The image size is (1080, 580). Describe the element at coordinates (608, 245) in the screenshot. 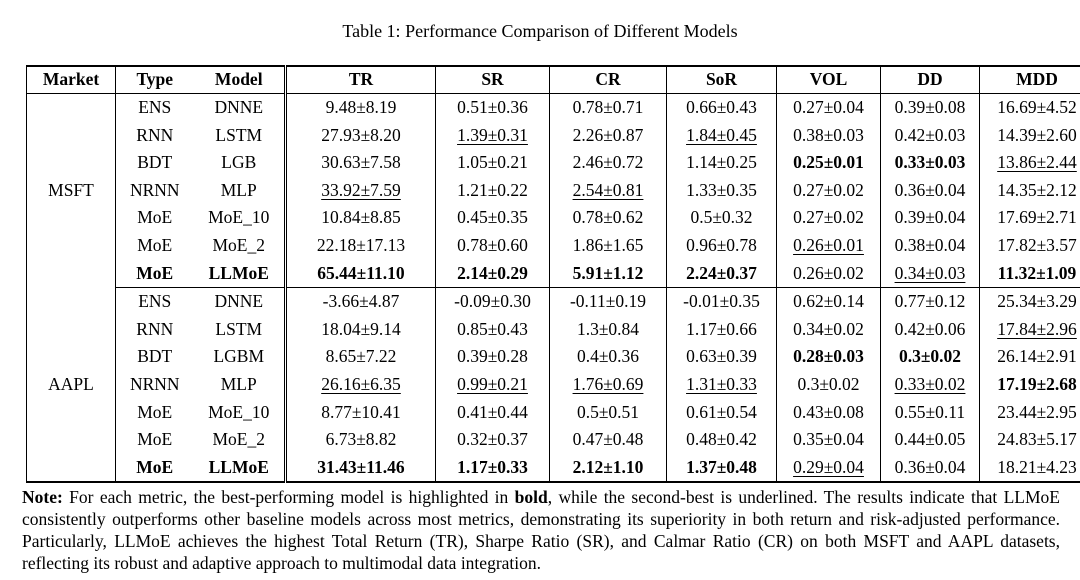

I see `cr-value: 1.86±1.65` at that location.